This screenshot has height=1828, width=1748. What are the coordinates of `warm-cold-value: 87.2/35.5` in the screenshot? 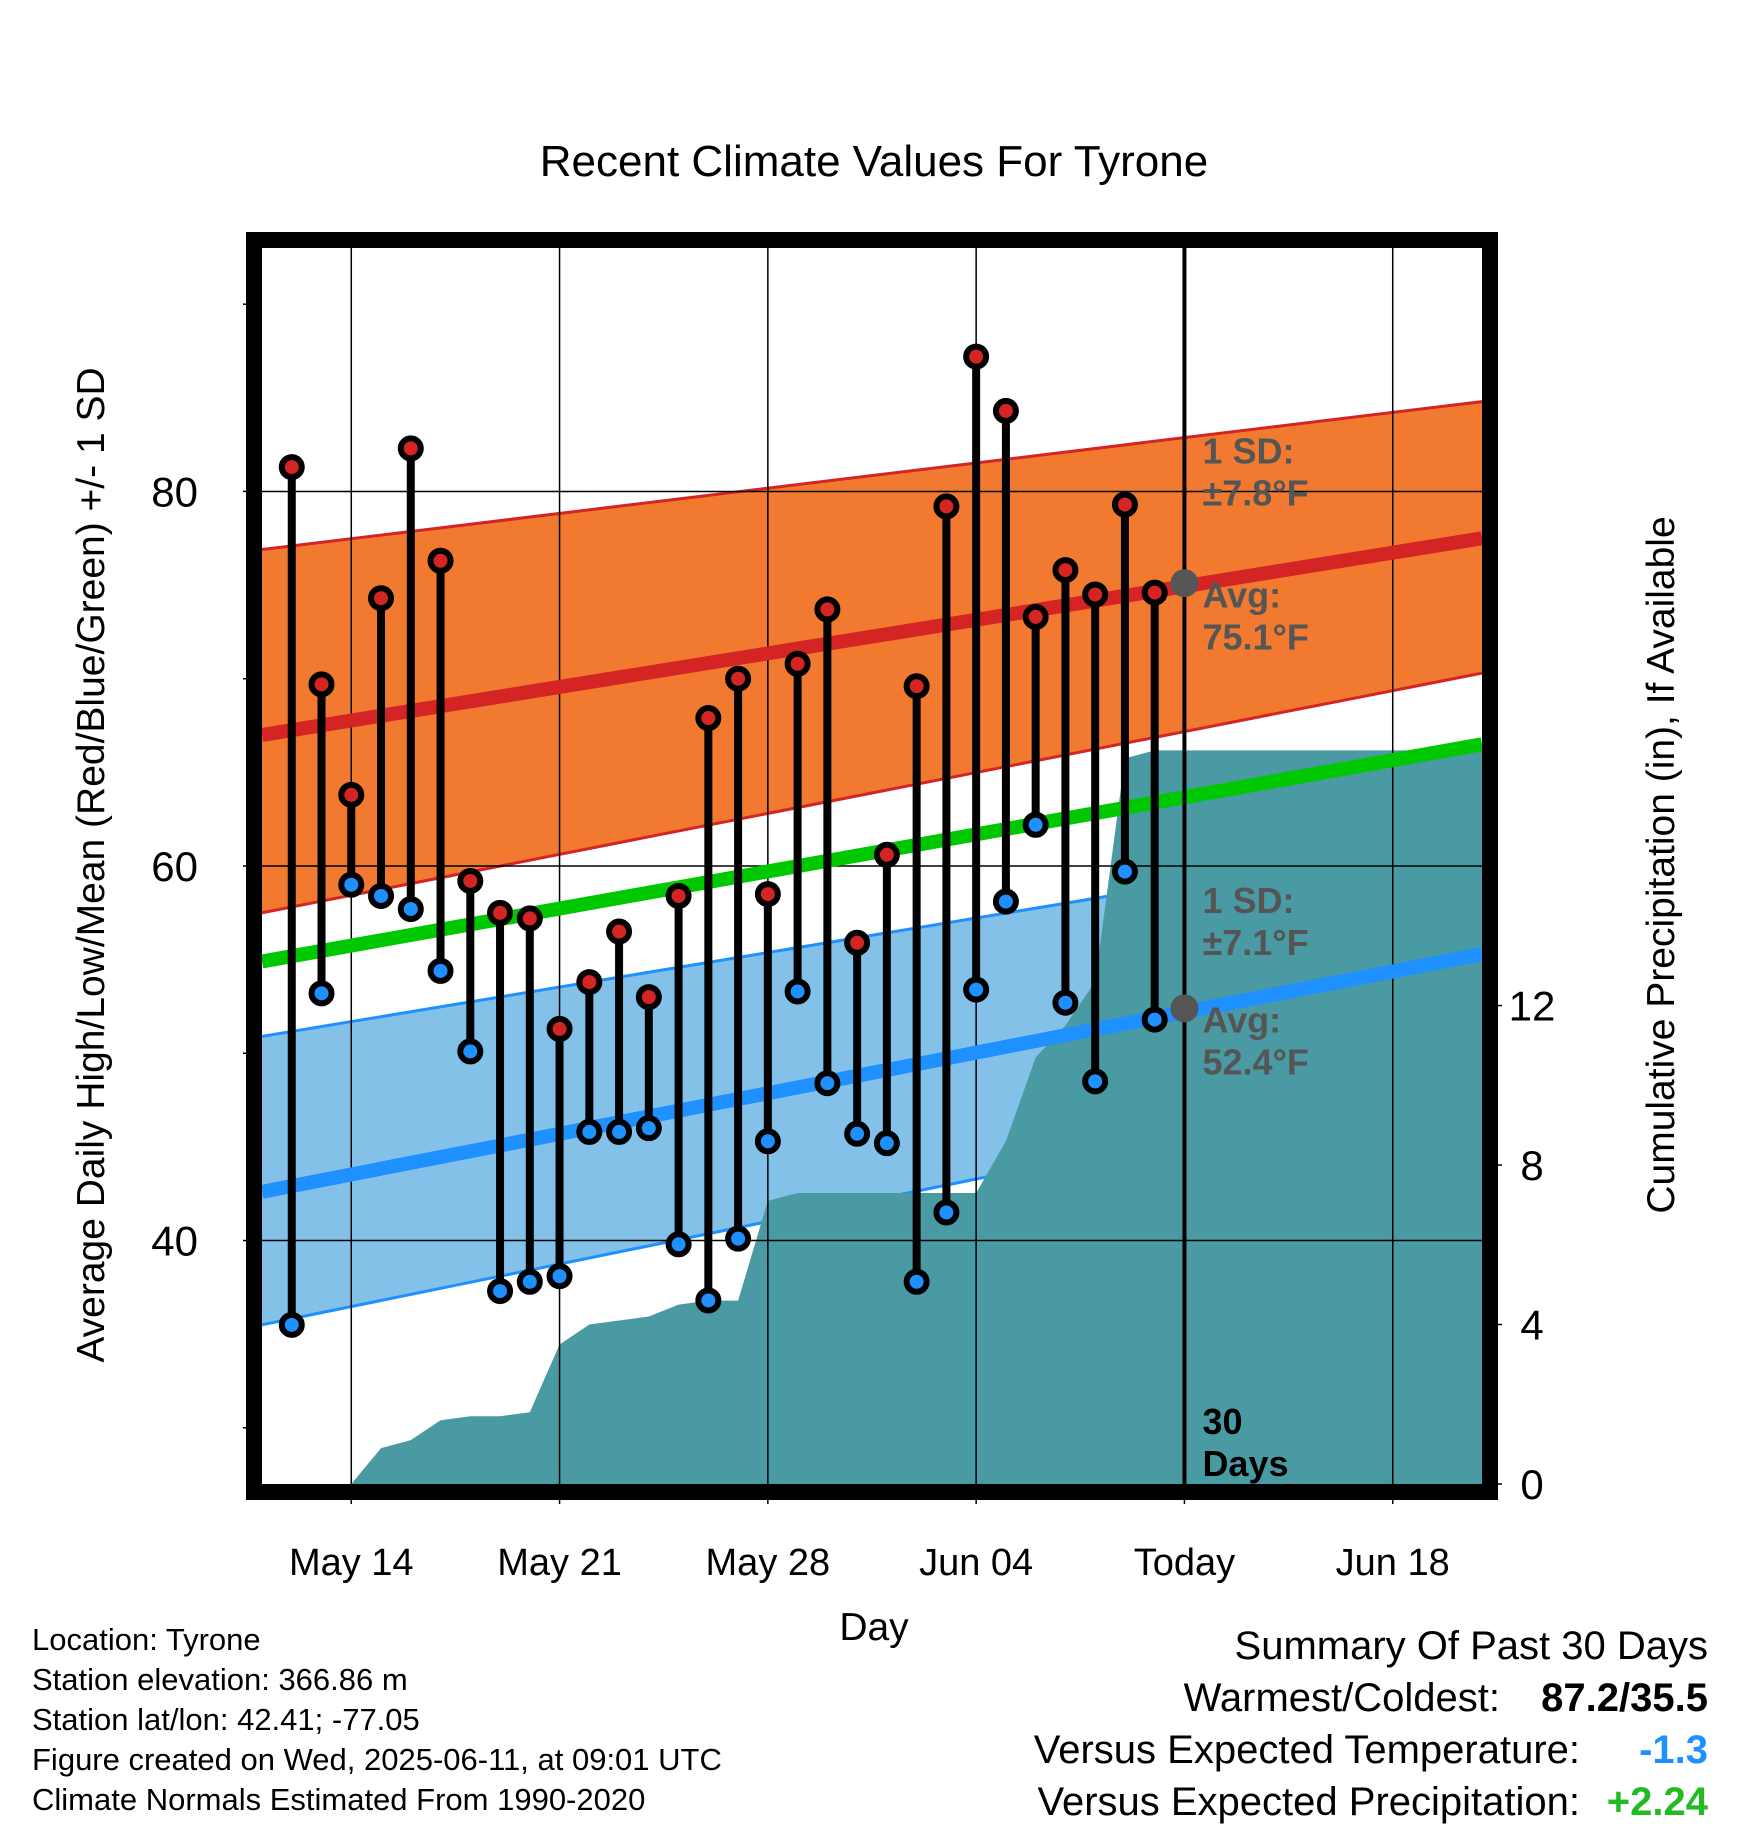 It's located at (1624, 1698).